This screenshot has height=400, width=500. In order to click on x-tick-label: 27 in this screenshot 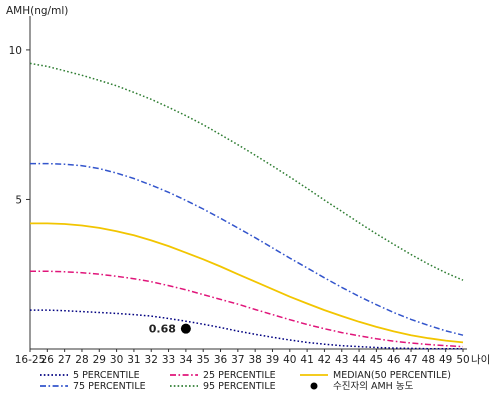, I will do `click(64, 360)`.